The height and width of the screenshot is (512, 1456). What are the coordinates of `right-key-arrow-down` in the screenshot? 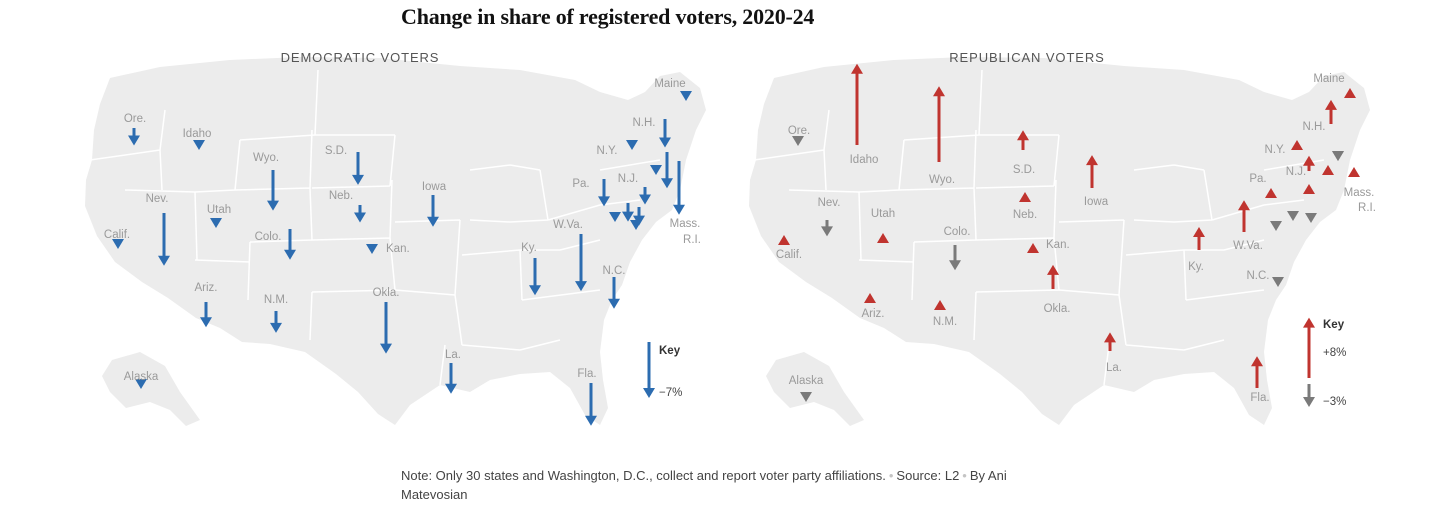 It's located at (1309, 395).